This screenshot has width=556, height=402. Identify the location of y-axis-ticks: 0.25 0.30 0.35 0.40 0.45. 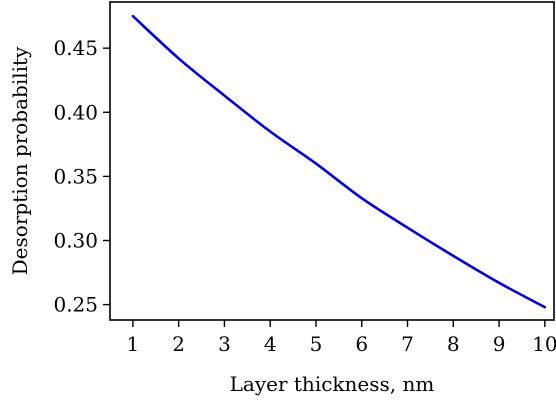
(81, 176).